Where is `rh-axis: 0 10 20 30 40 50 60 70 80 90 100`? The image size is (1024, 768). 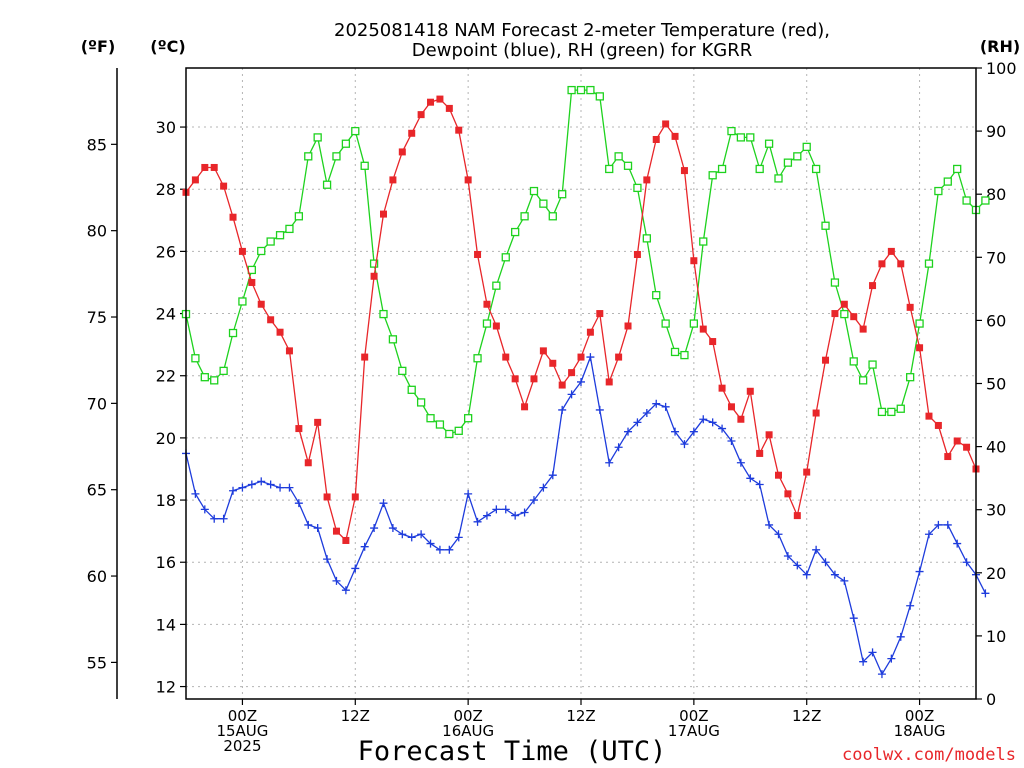
rh-axis: 0 10 20 30 40 50 60 70 80 90 100 is located at coordinates (996, 384).